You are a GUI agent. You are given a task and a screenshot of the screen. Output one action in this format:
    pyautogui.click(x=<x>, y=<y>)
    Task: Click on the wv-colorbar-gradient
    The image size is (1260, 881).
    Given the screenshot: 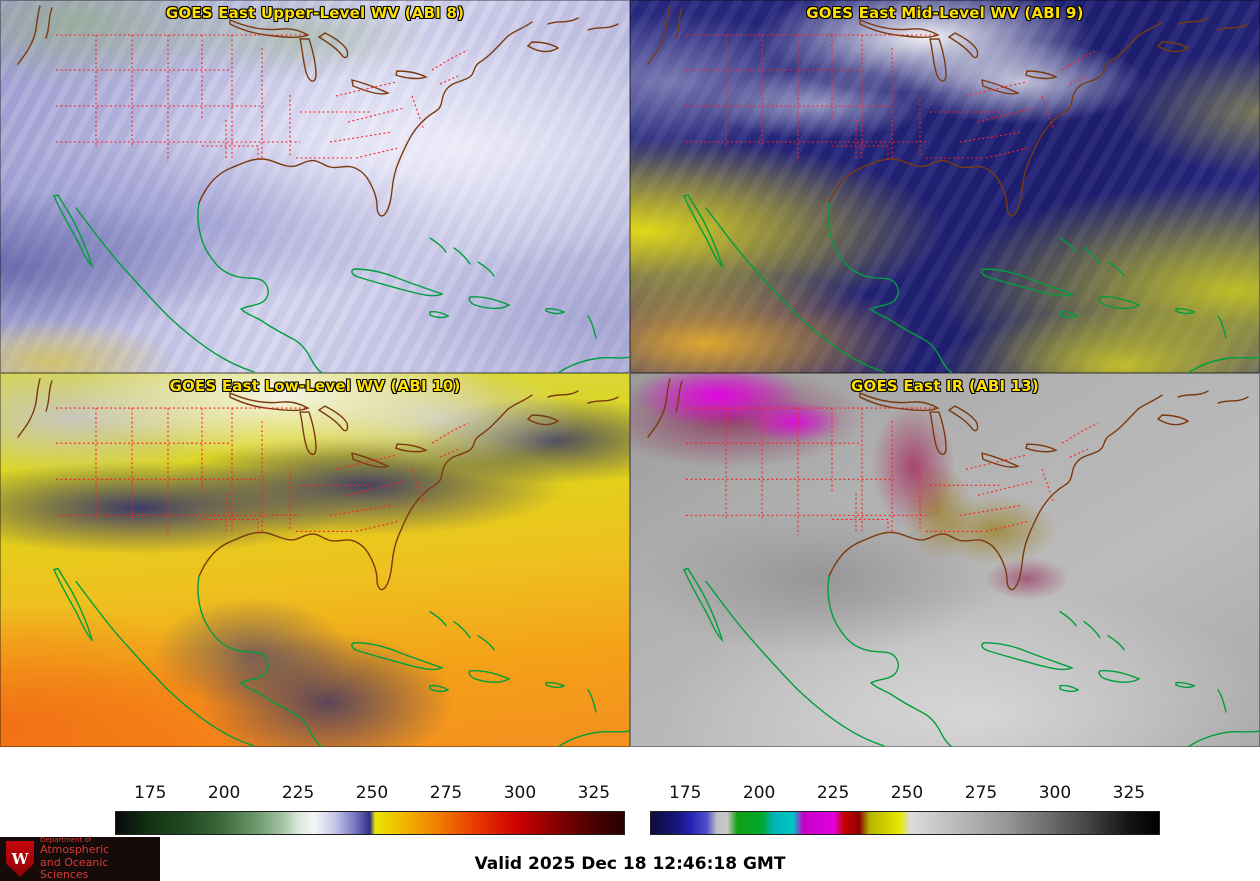 What is the action you would take?
    pyautogui.click(x=370, y=823)
    